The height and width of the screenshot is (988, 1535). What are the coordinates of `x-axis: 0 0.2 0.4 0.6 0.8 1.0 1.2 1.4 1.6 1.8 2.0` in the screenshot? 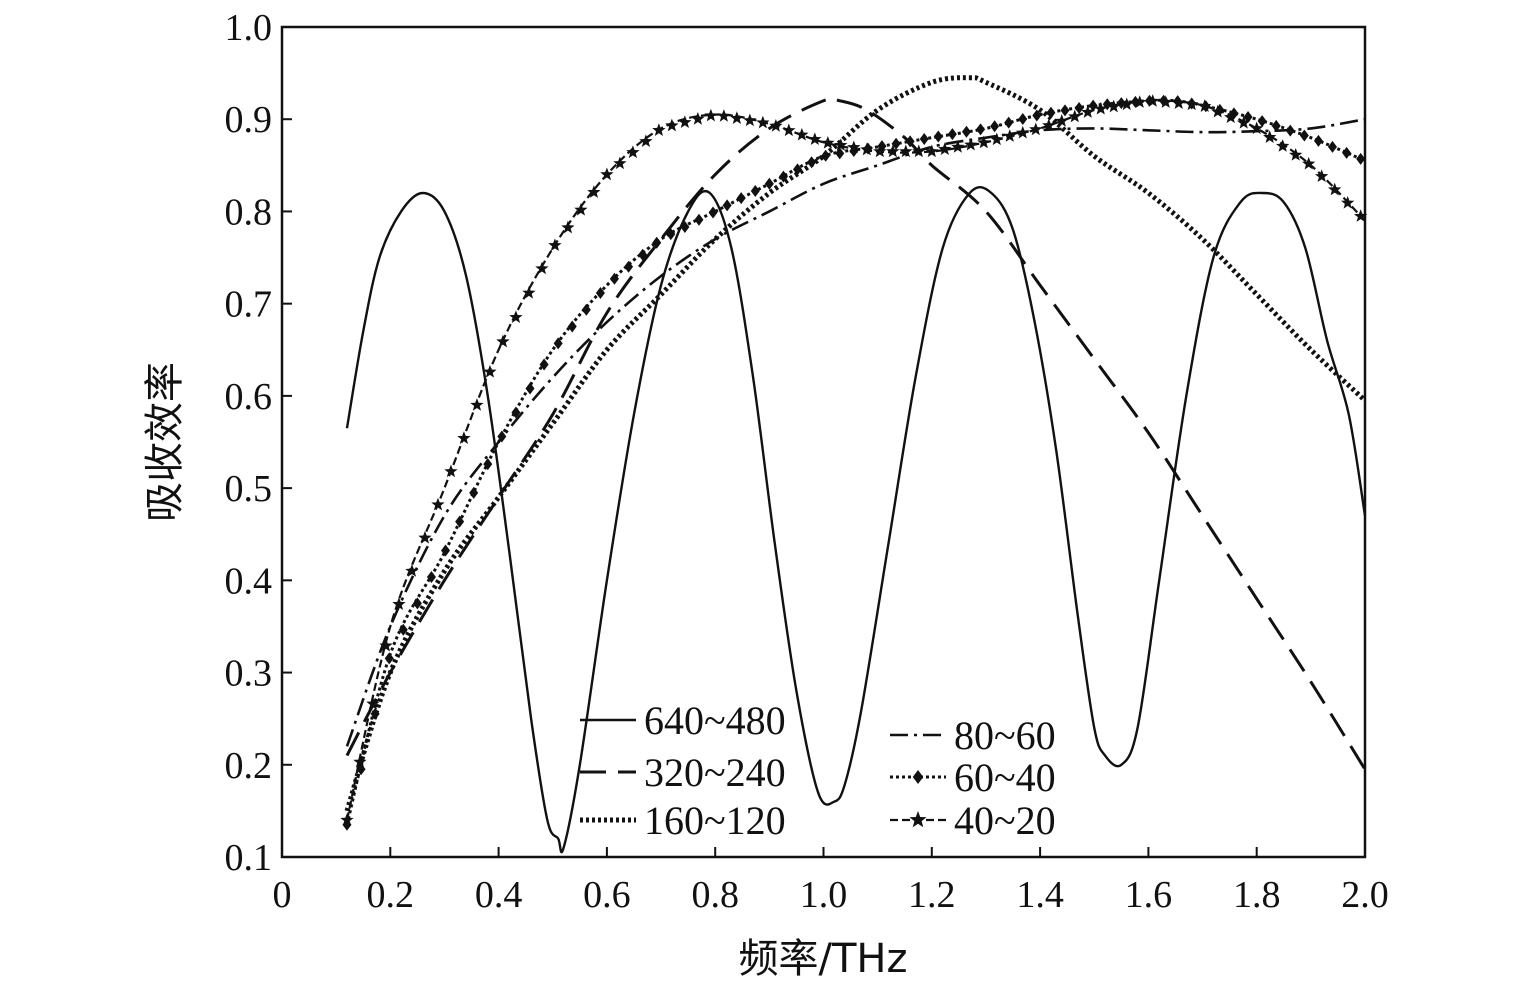 It's located at (831, 881).